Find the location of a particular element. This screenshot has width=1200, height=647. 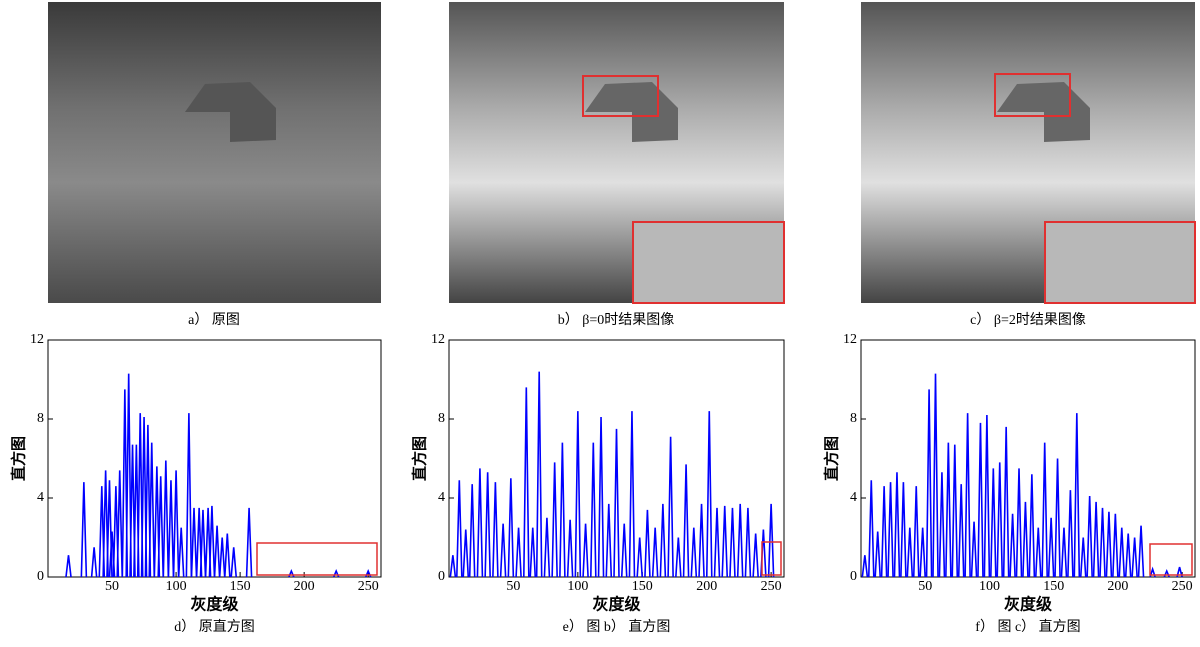

histogram-chart: 0 4 8 12 50 100 150 200 250 灰度级 直方图 e） 图 b） 直方图 is located at coordinates (597, 483).